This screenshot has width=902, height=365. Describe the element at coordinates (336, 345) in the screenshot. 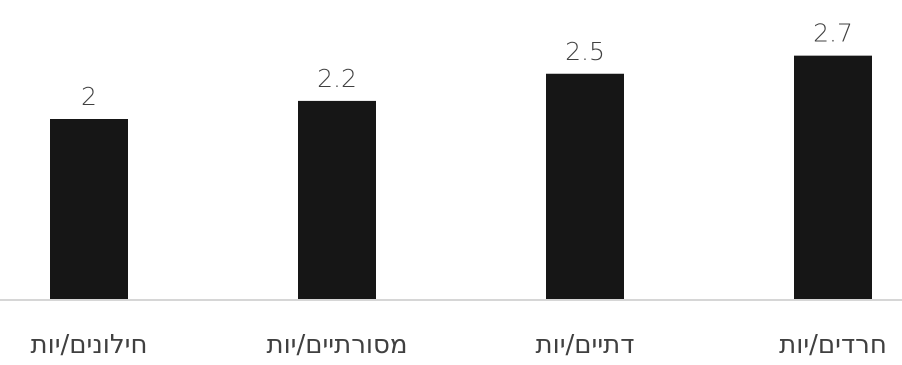

I see `x-tick-label: מסורתיים/יות` at that location.